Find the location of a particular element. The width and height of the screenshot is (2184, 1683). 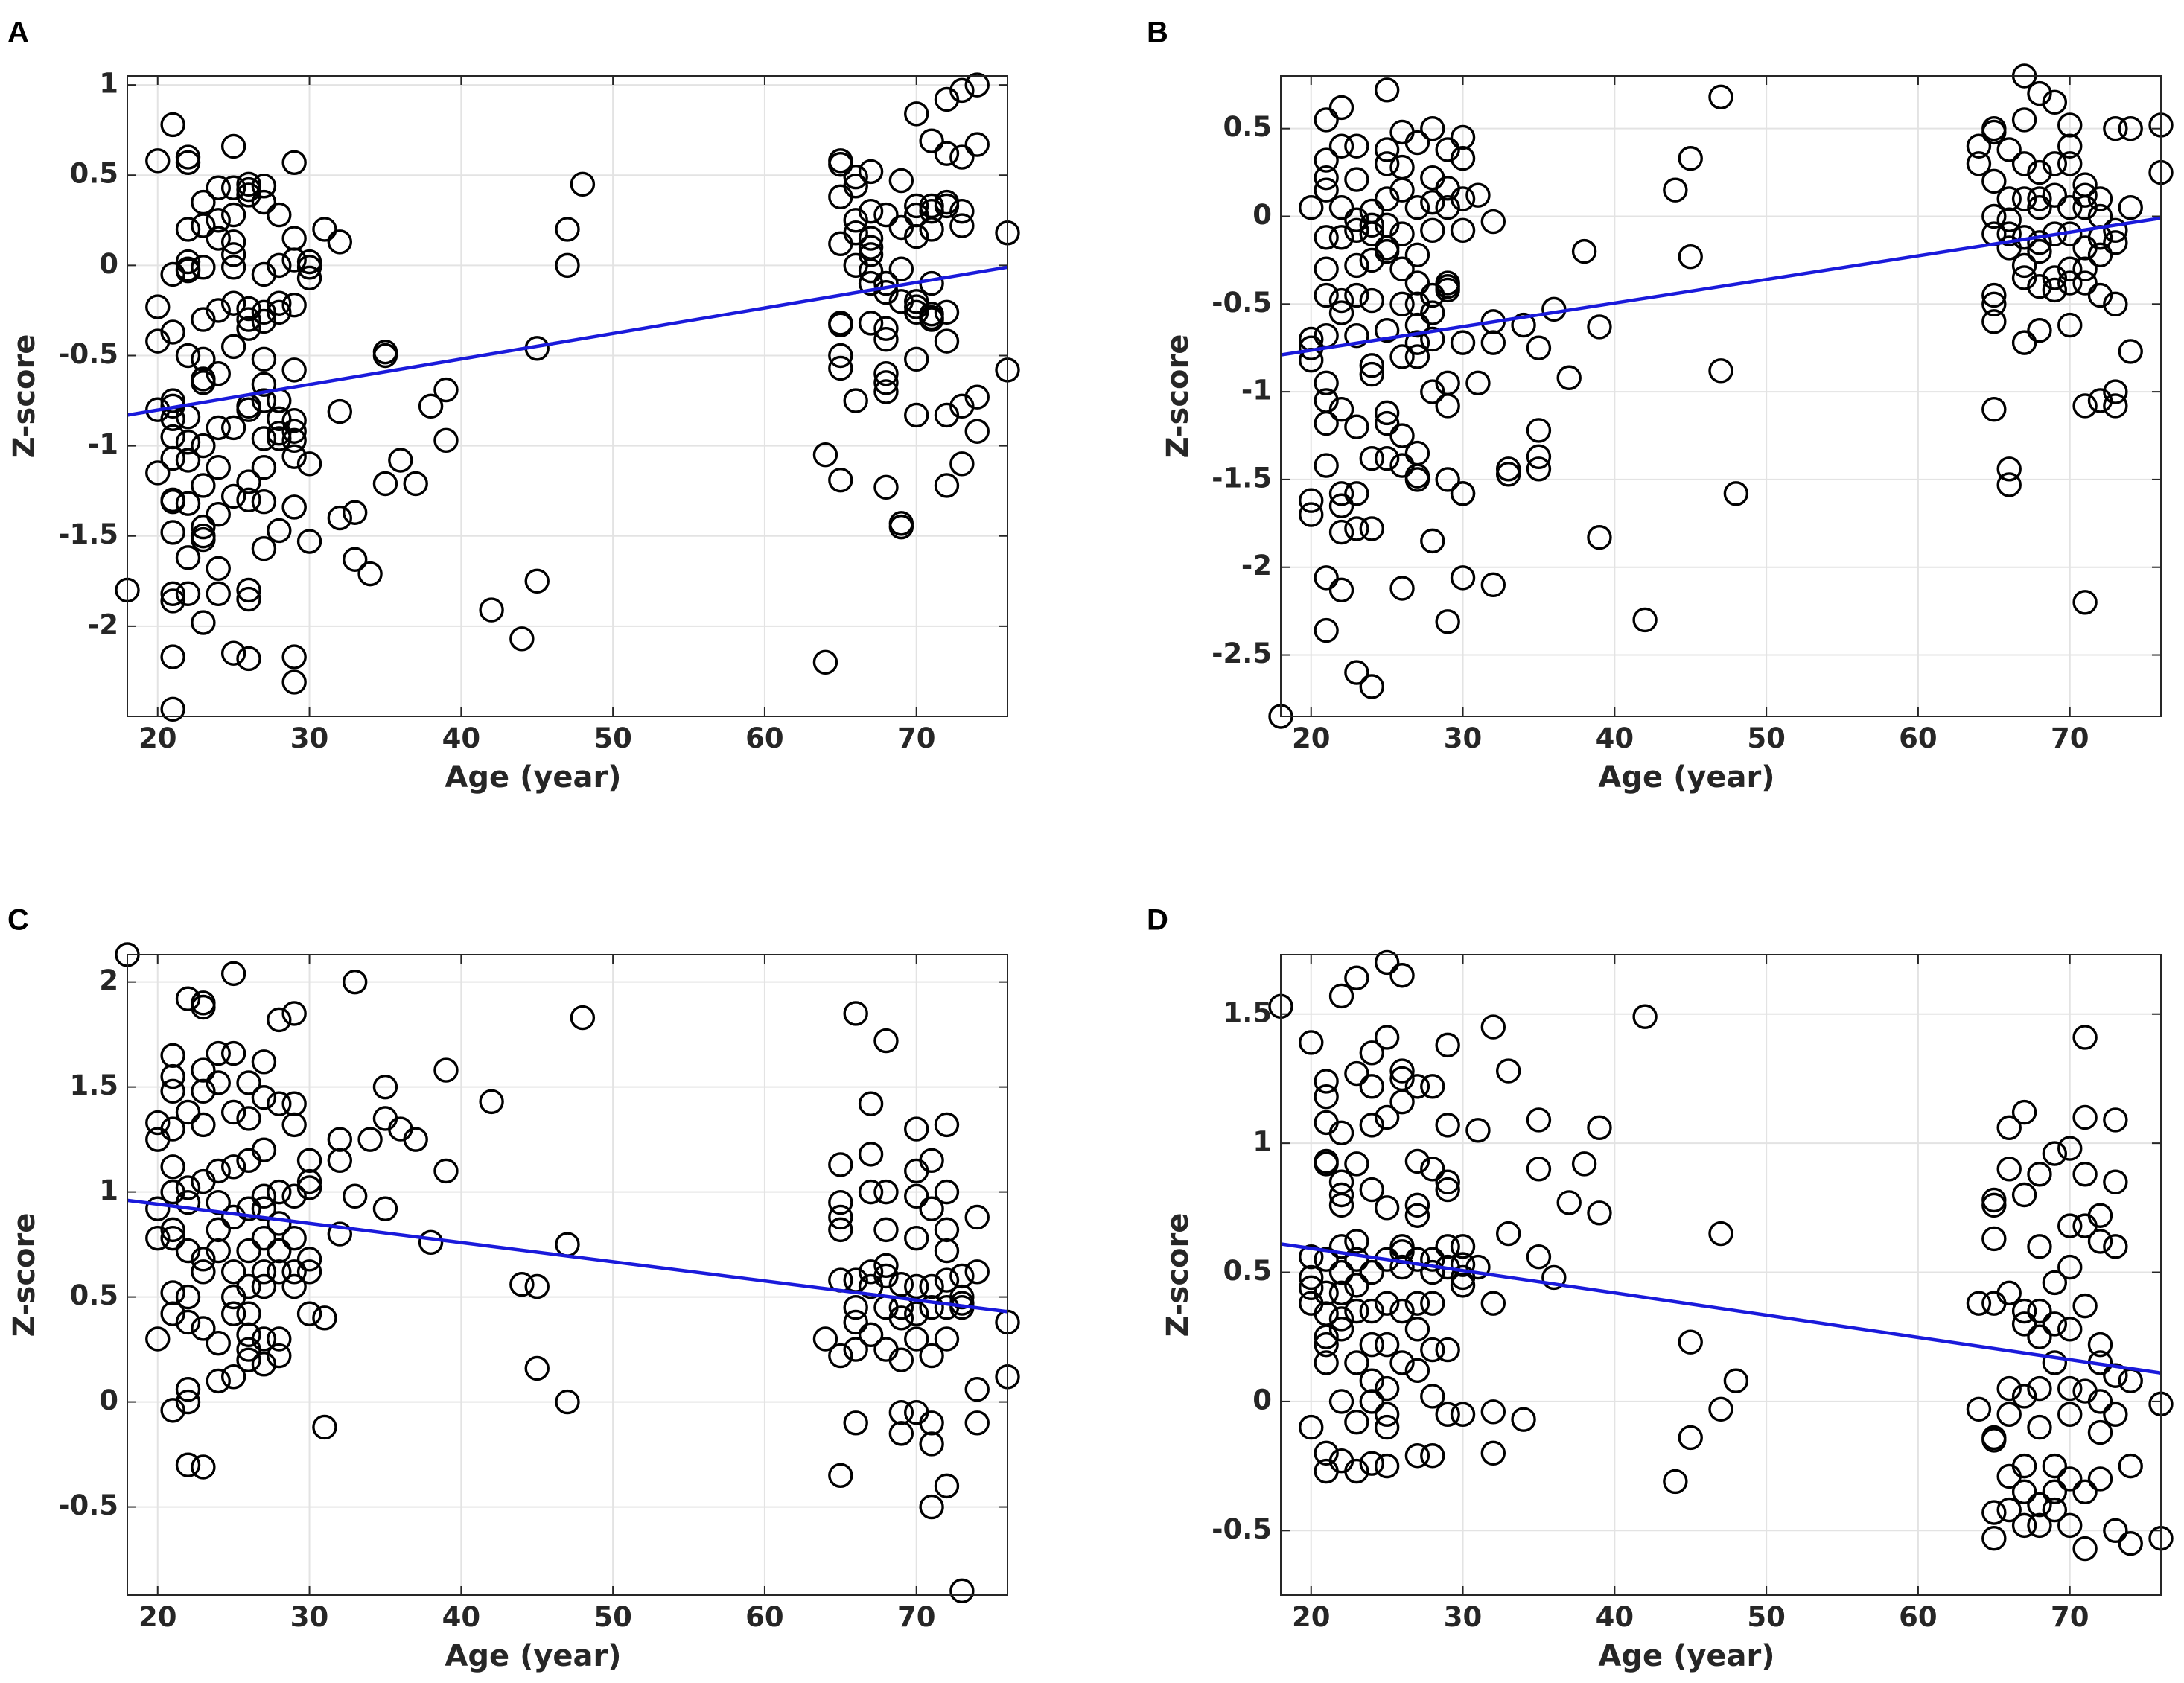

x-tick-label: 40 is located at coordinates (461, 738).